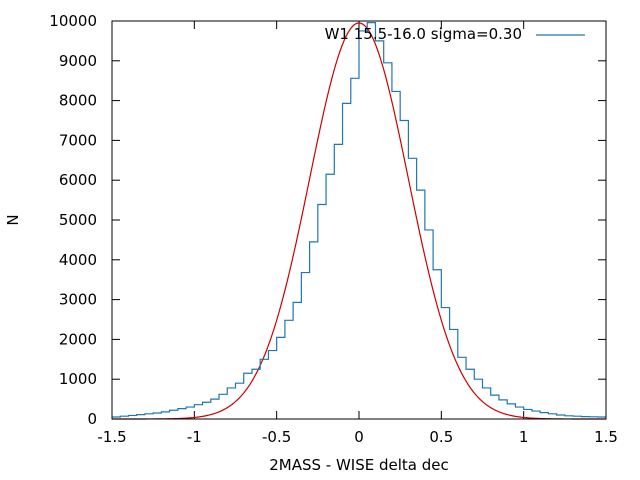 This screenshot has height=480, width=640. What do you see at coordinates (78, 260) in the screenshot?
I see `y-tick-label: 4000` at bounding box center [78, 260].